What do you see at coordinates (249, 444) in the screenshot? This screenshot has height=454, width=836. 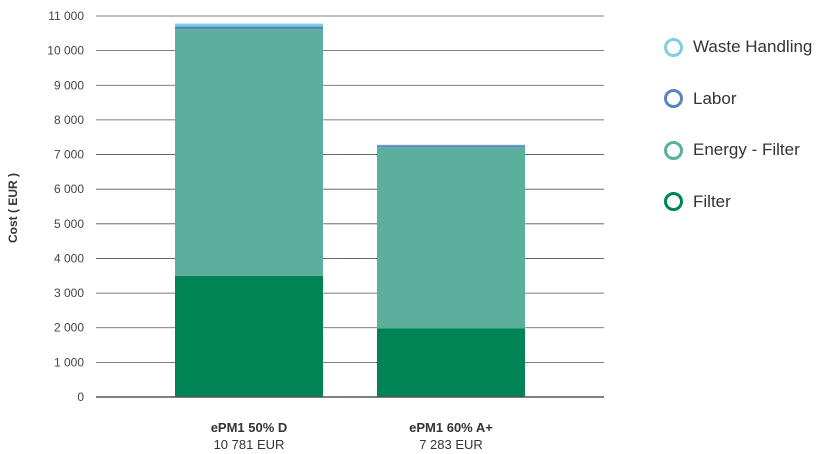 I see `category-total-label: 10 781 EUR` at bounding box center [249, 444].